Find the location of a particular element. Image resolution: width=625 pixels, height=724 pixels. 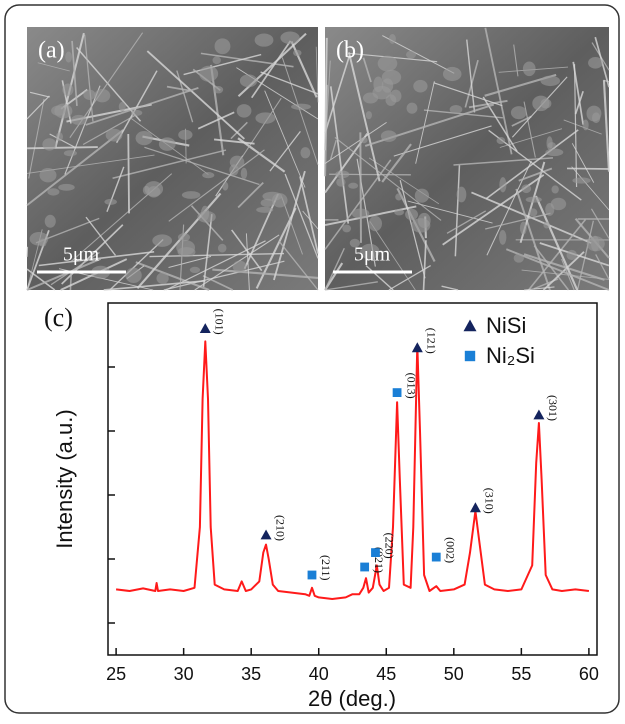

x-tick-label: 40 is located at coordinates (319, 674).